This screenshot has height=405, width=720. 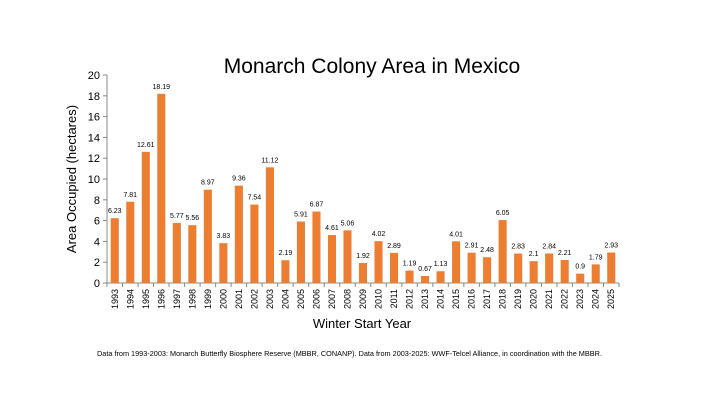 I want to click on x-tick-label: 2010, so click(x=379, y=299).